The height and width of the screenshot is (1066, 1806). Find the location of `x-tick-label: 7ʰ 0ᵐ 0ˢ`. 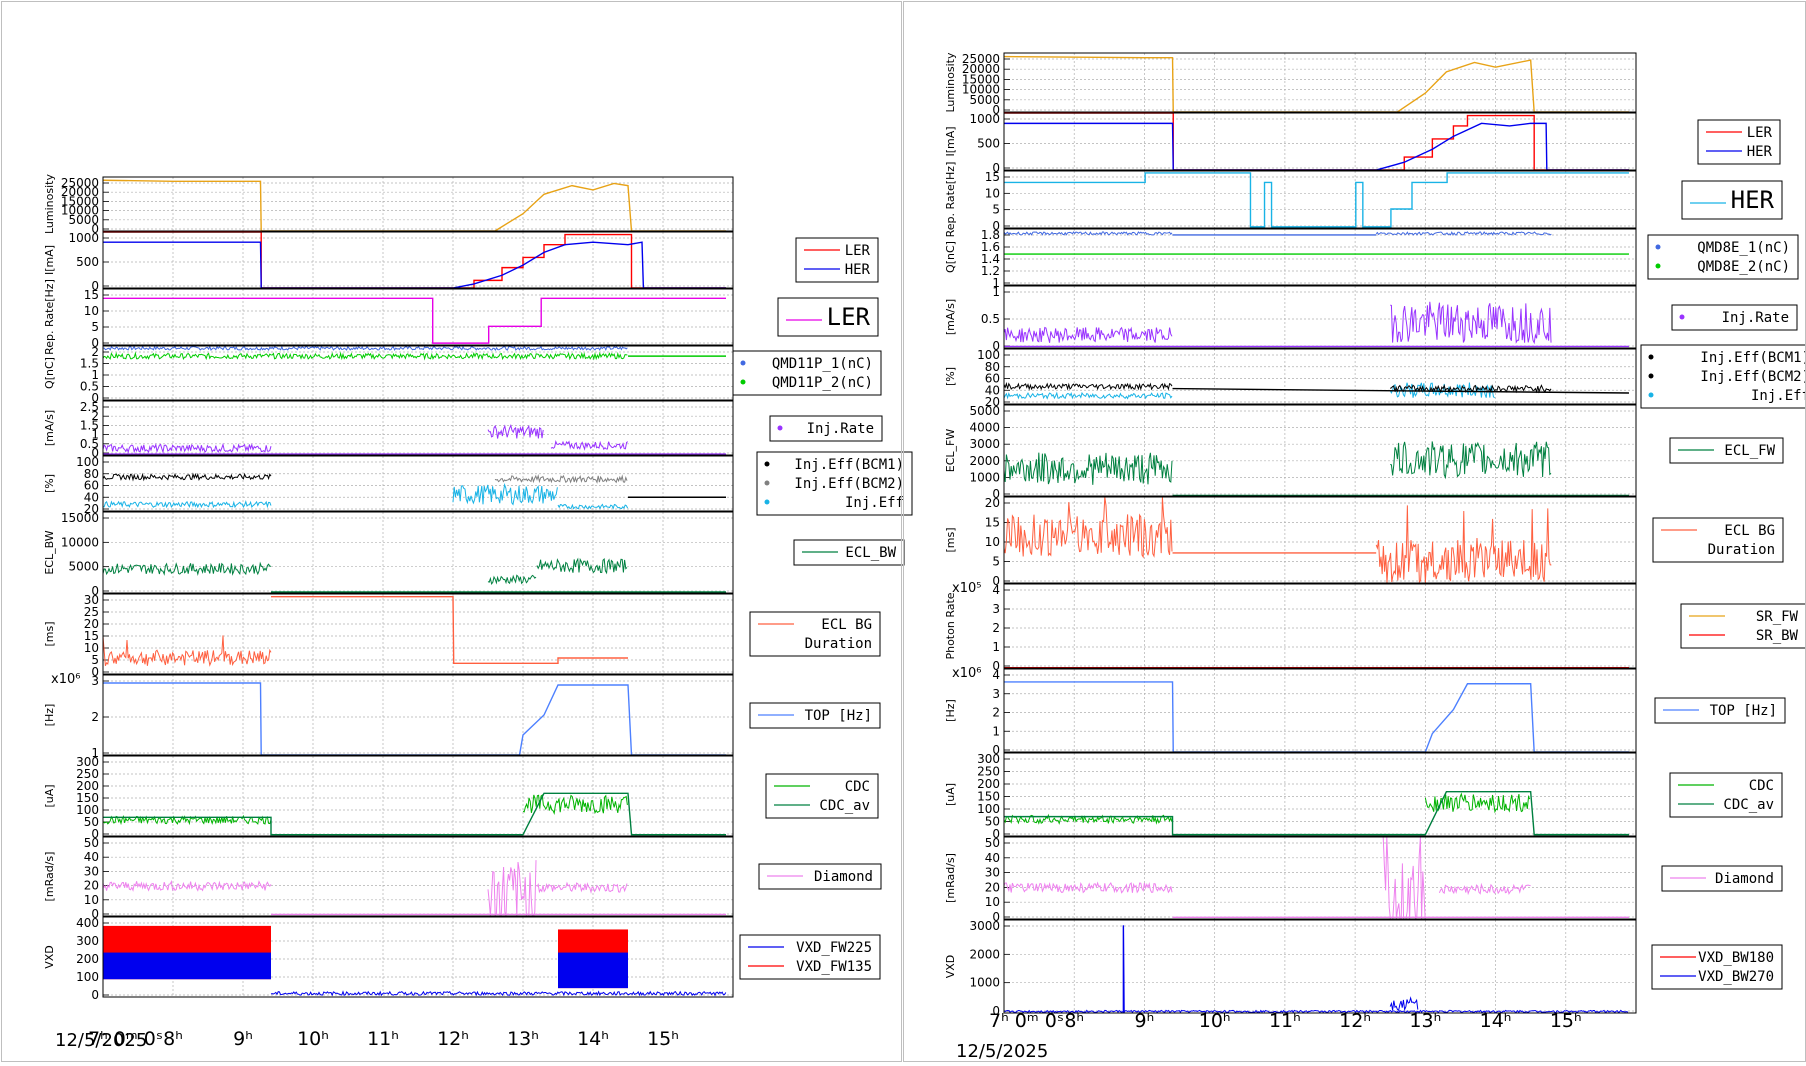

x-tick-label: 7ʰ 0ᵐ 0ˢ is located at coordinates (125, 1039).